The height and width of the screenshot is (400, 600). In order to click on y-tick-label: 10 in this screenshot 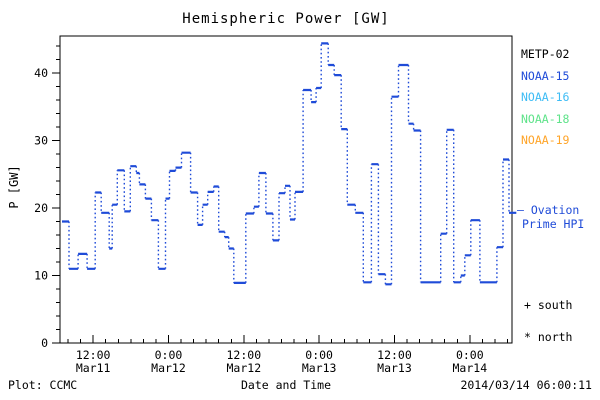, I will do `click(41, 276)`.